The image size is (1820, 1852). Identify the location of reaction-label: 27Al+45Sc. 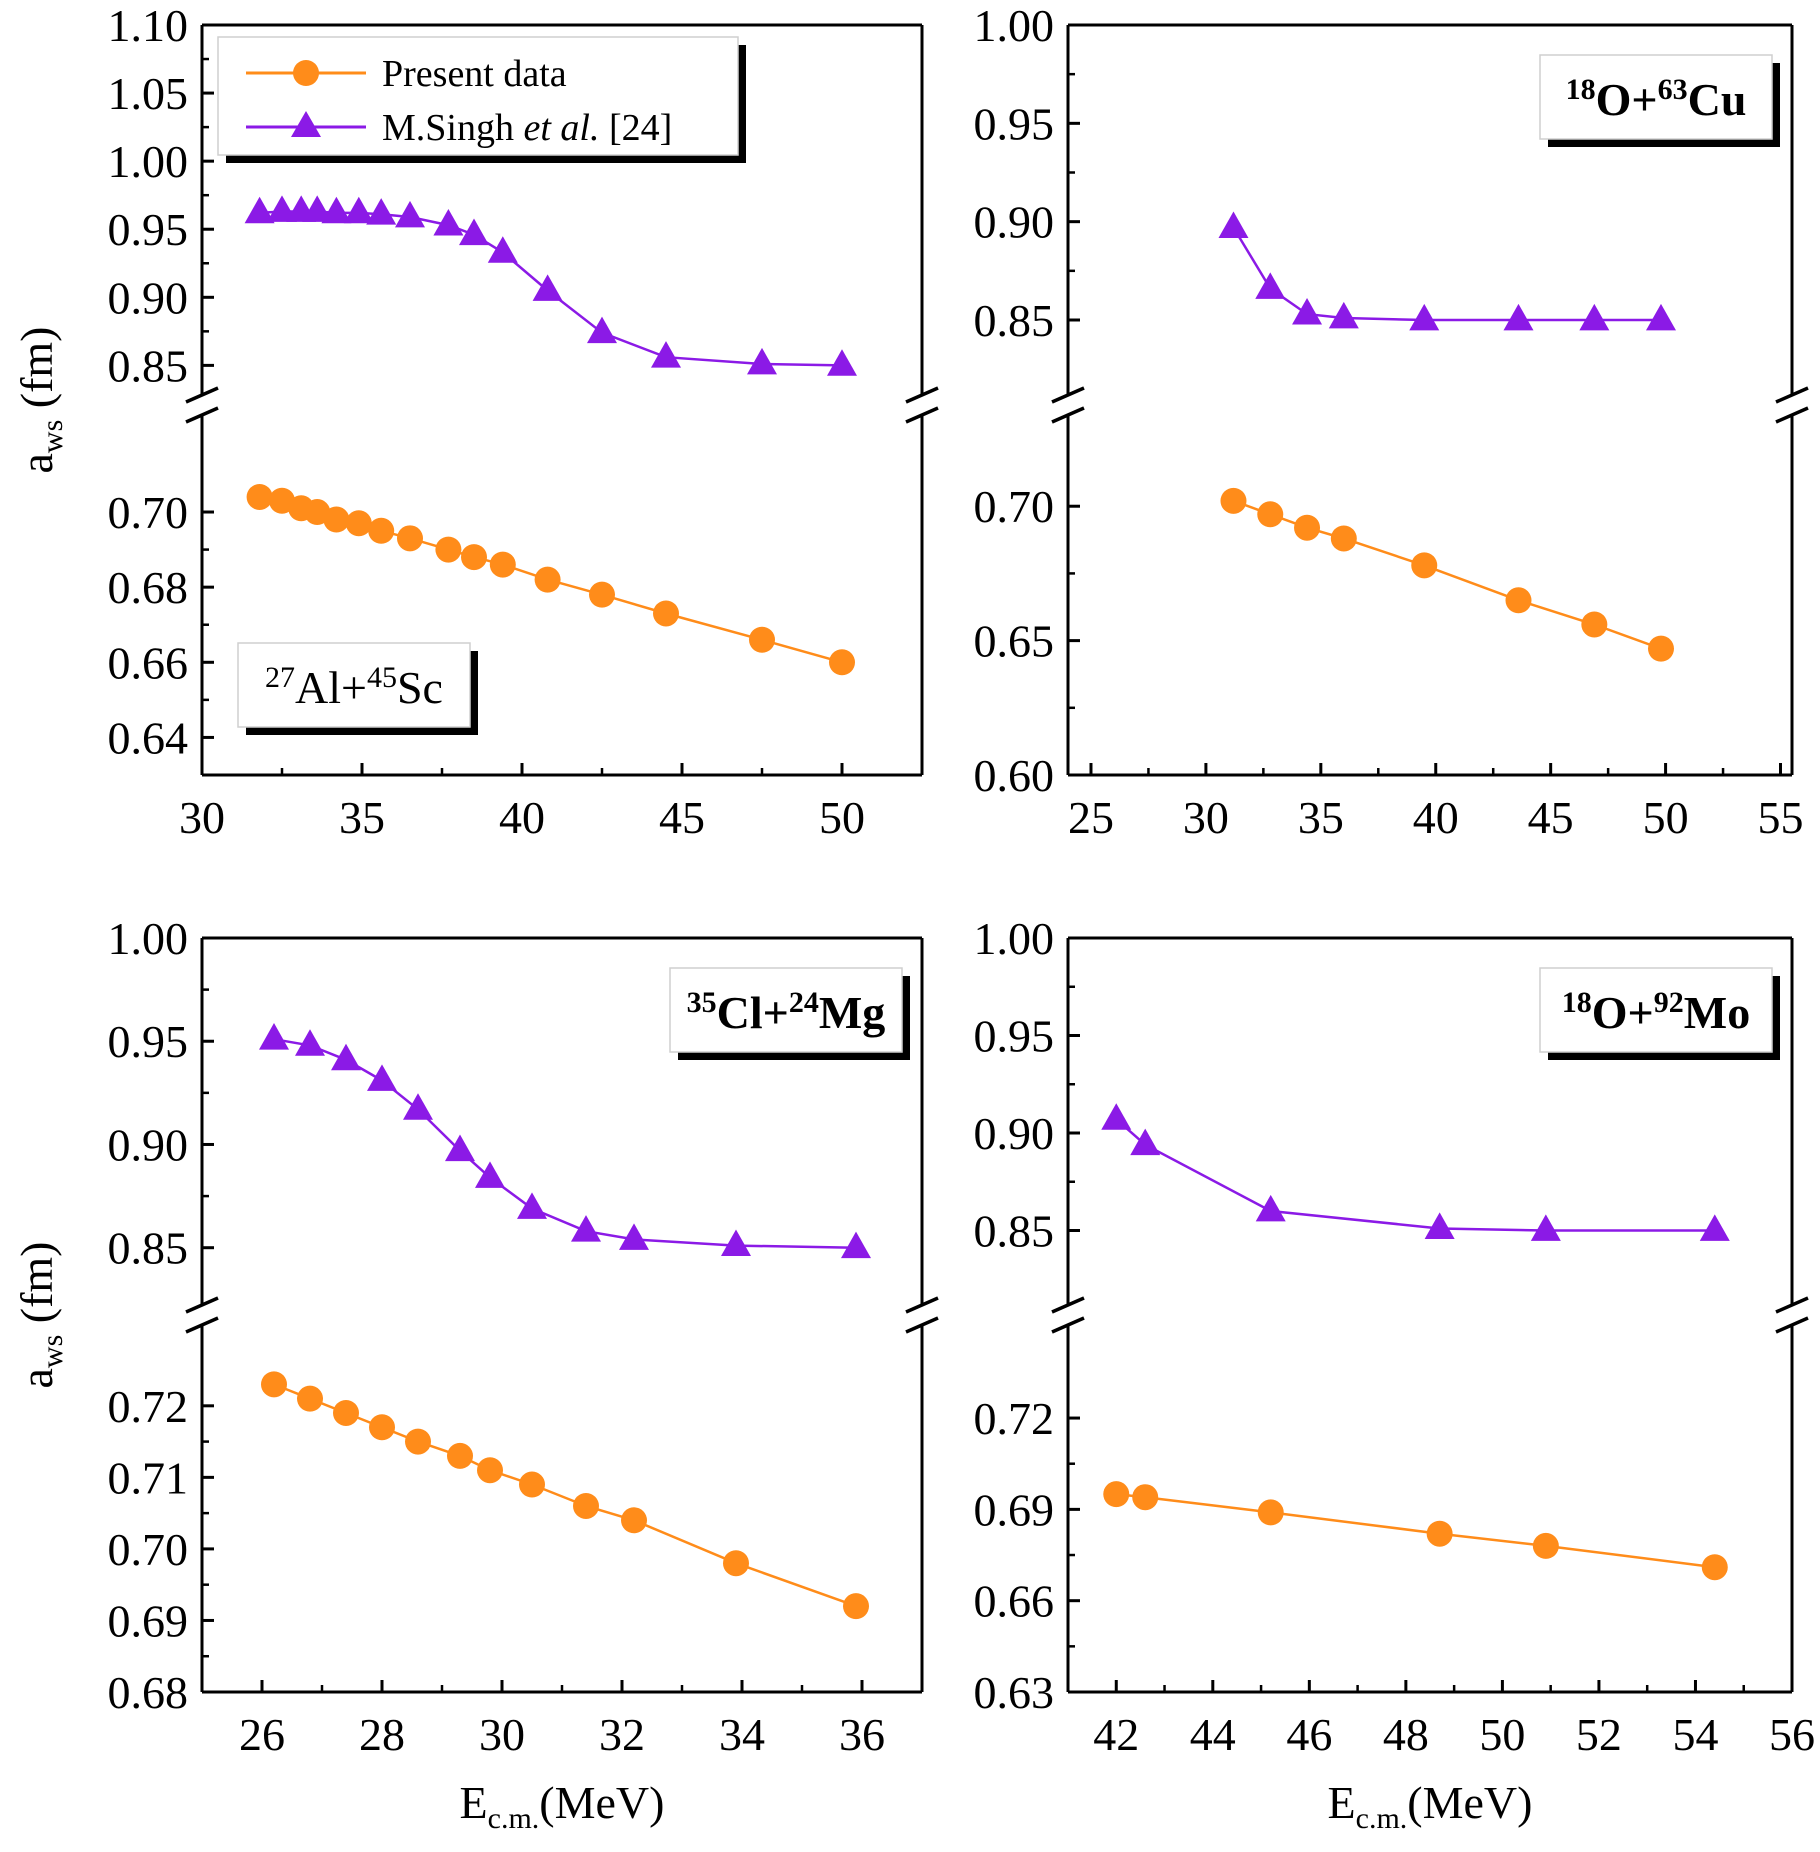
(354, 687).